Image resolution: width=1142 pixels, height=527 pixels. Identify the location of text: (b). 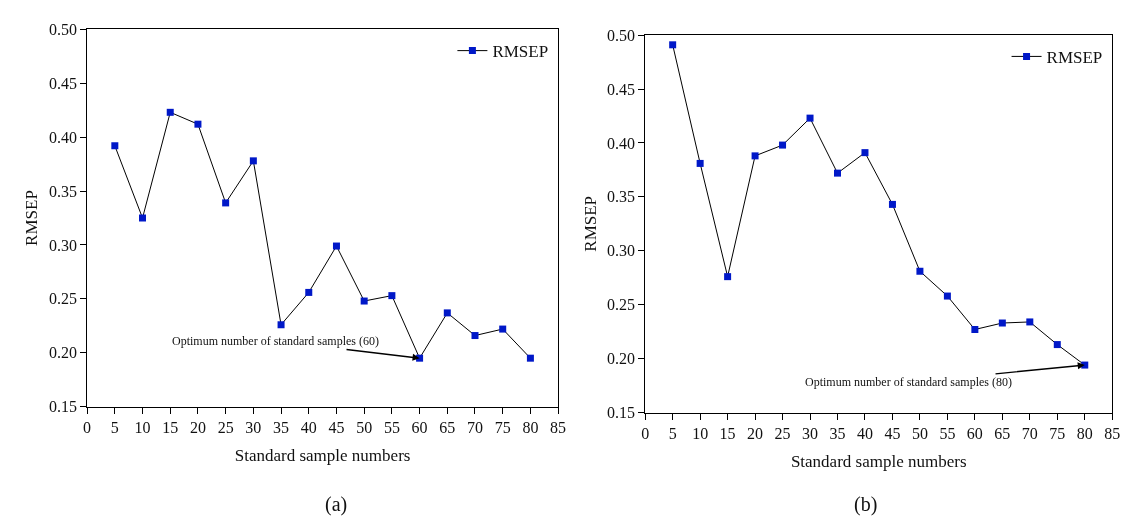
(866, 504).